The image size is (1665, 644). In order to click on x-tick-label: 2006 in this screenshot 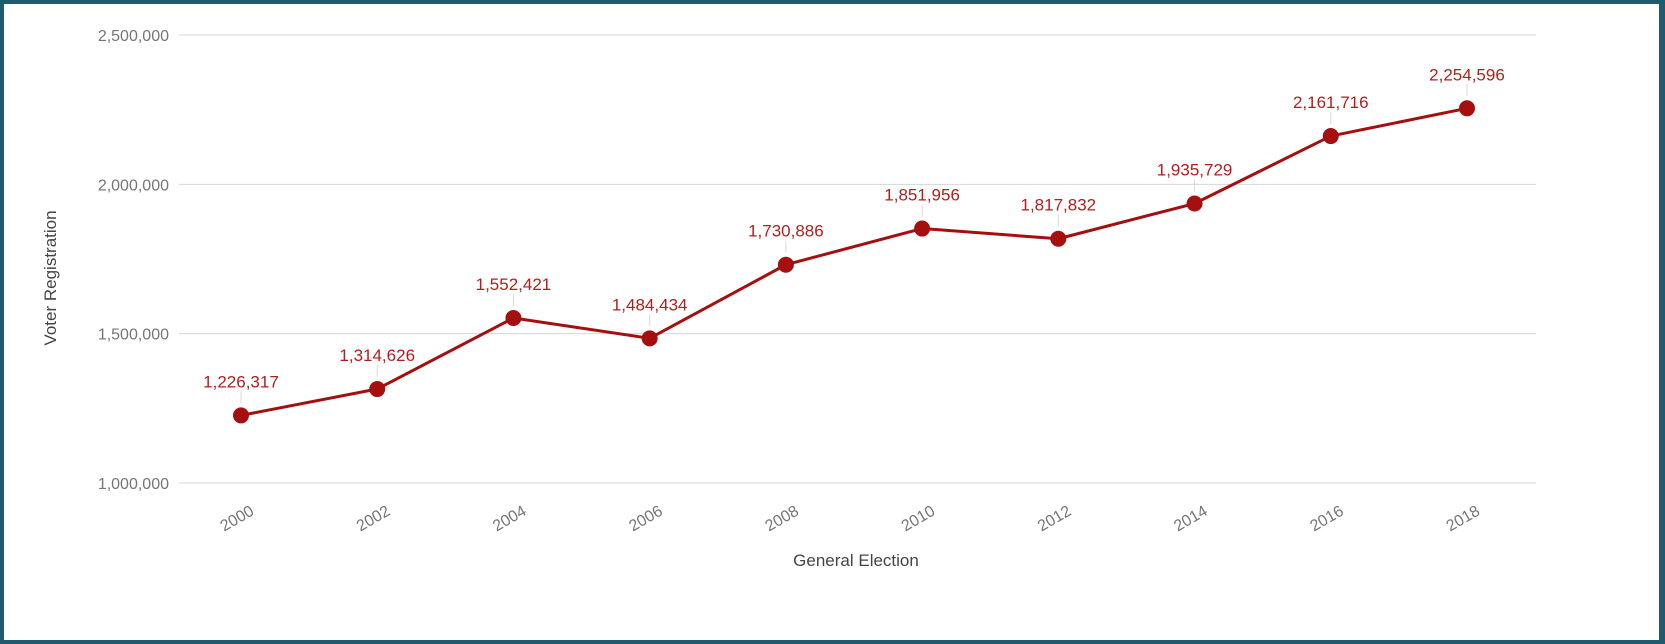, I will do `click(645, 519)`.